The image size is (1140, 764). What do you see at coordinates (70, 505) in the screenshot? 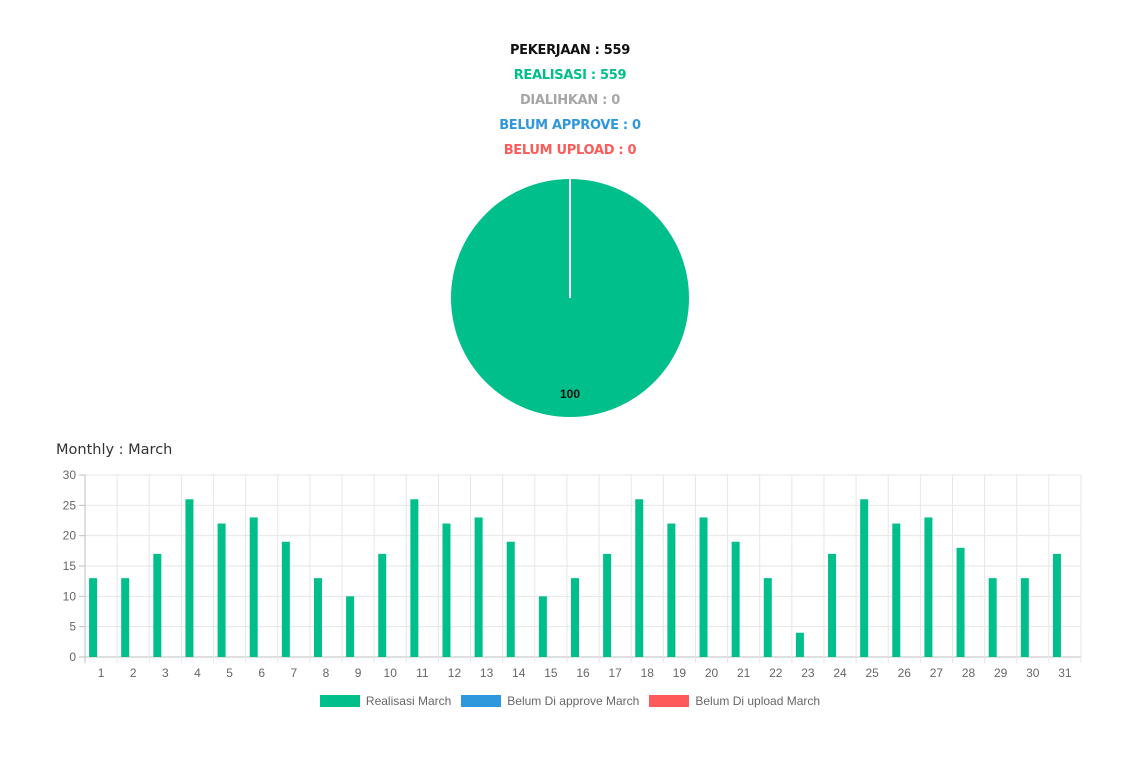
I see `y-tick-label: 25` at bounding box center [70, 505].